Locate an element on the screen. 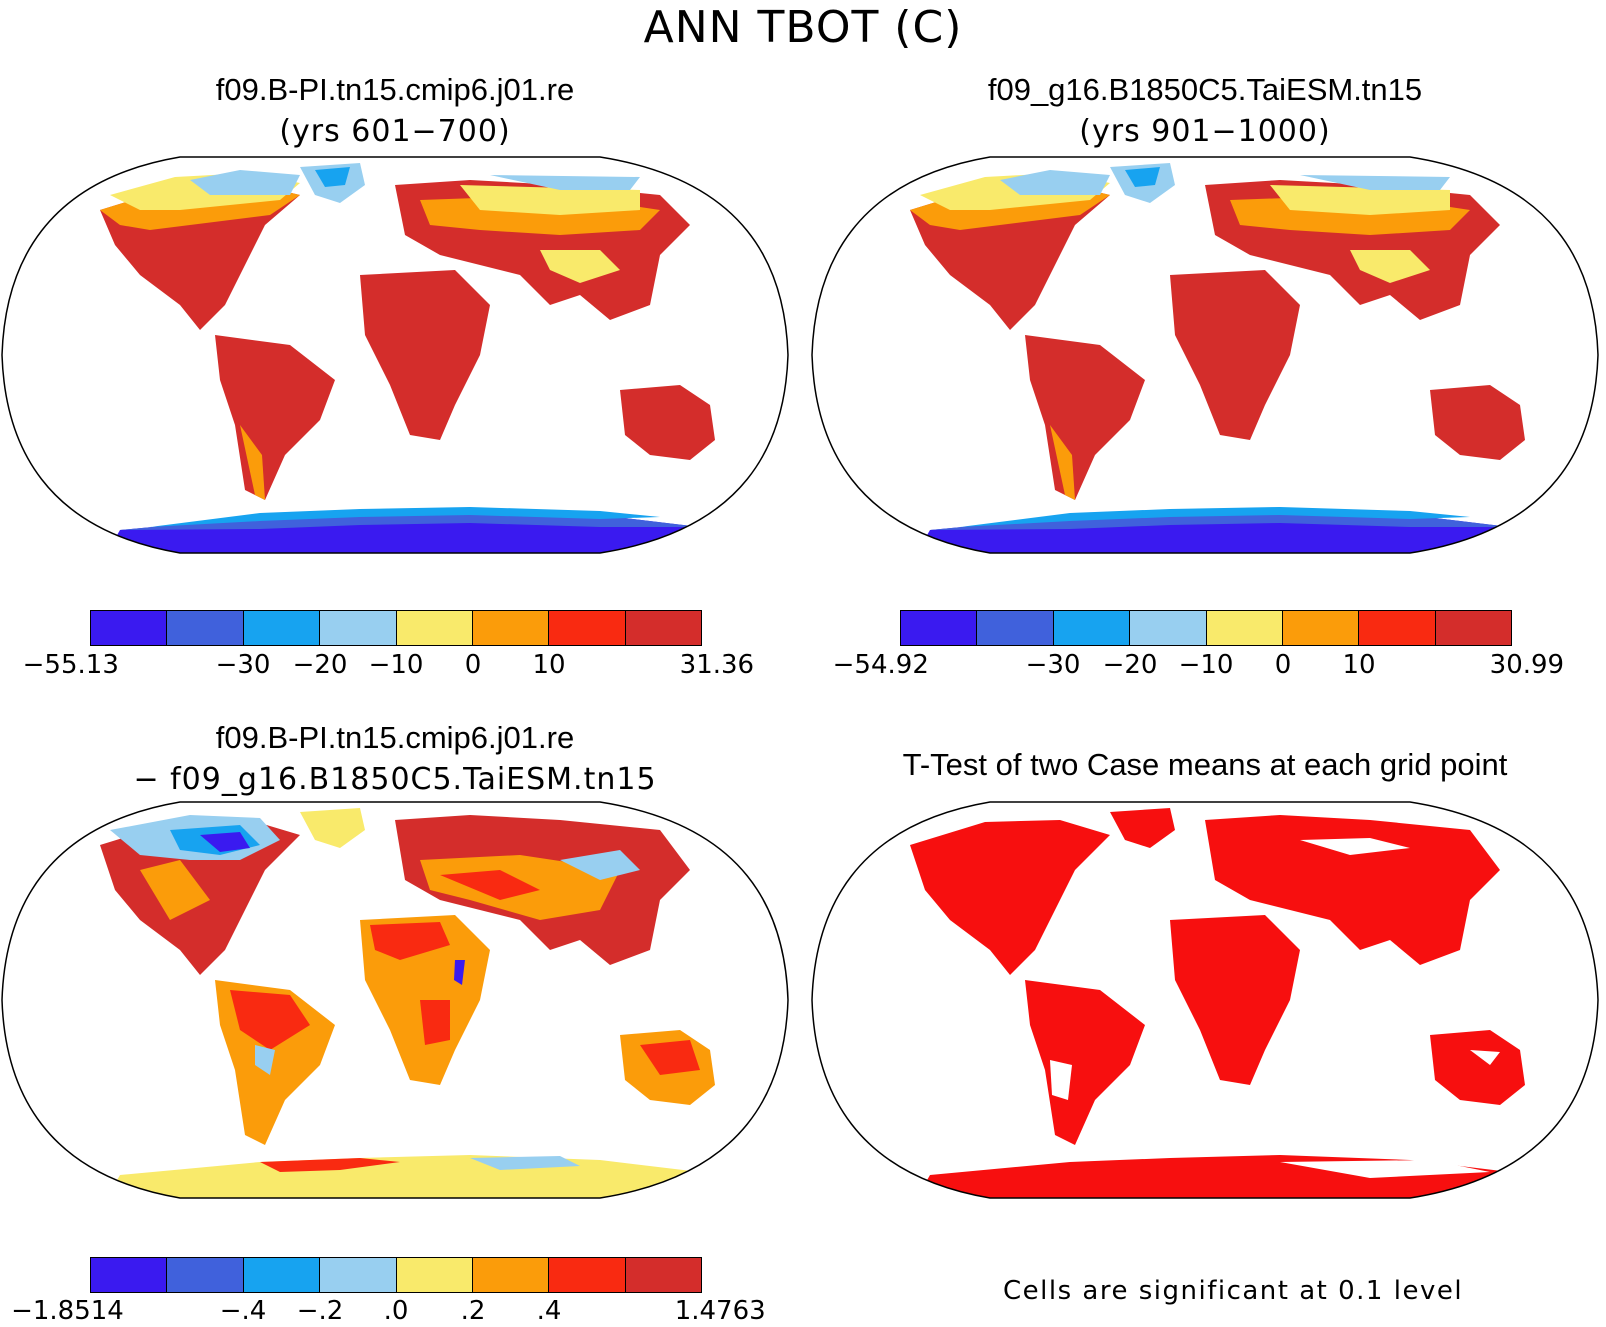  top-right-colorbar-label: 0 is located at coordinates (1283, 665).